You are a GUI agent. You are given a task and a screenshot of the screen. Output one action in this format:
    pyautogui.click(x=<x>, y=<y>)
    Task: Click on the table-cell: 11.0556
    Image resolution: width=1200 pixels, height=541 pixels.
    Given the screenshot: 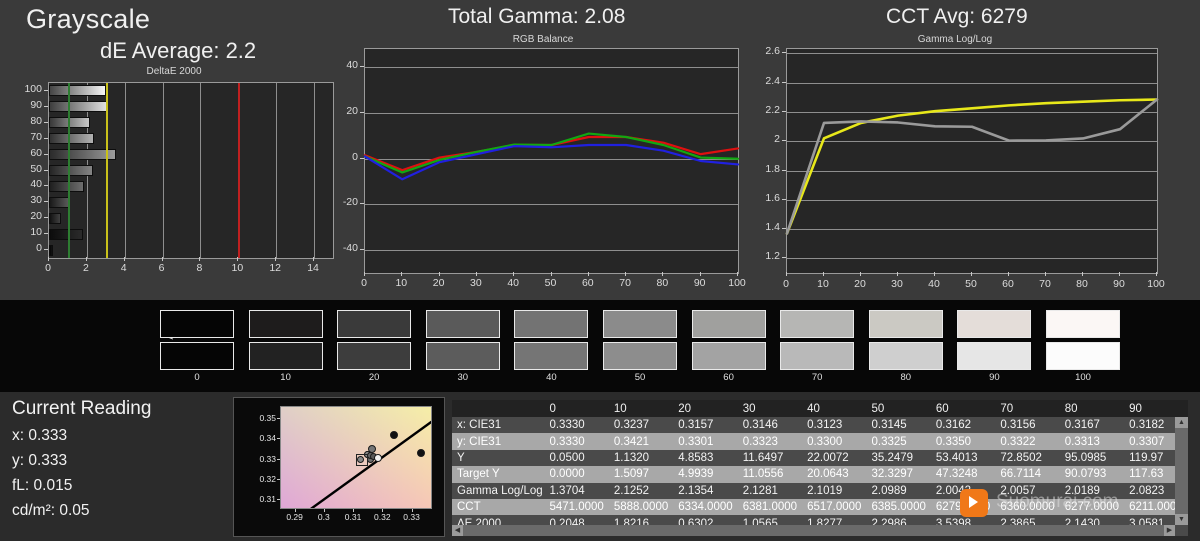 What is the action you would take?
    pyautogui.click(x=763, y=474)
    